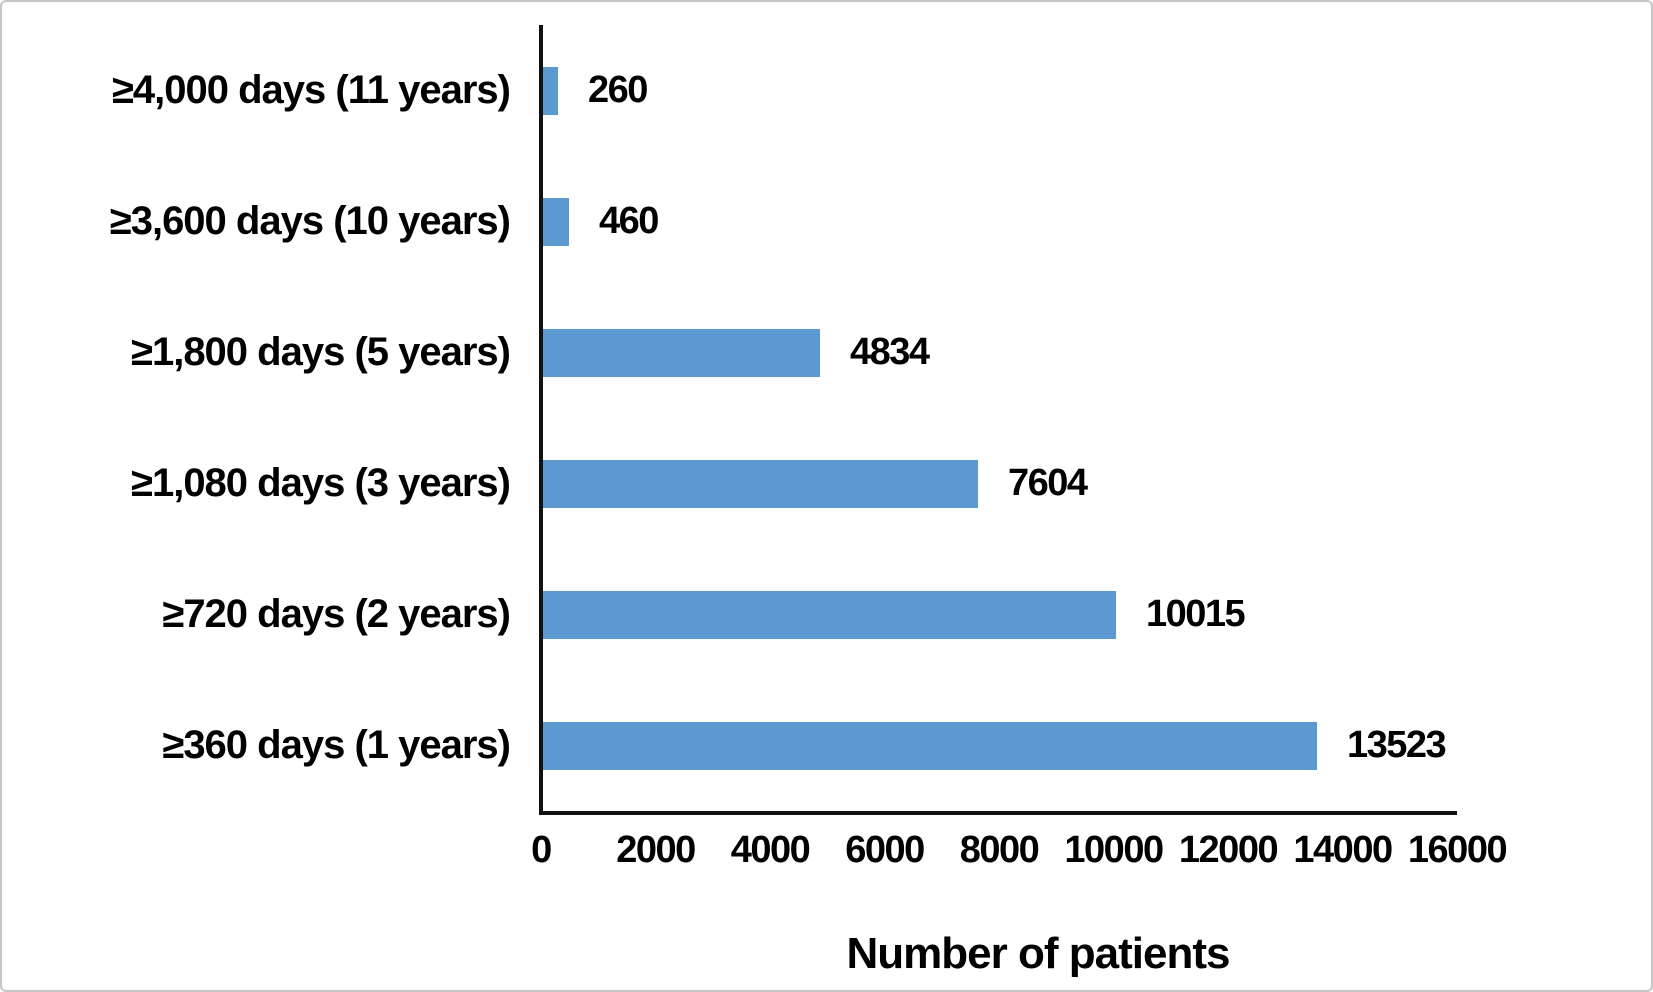 Image resolution: width=1653 pixels, height=992 pixels. I want to click on x-tick-label: 6000, so click(885, 850).